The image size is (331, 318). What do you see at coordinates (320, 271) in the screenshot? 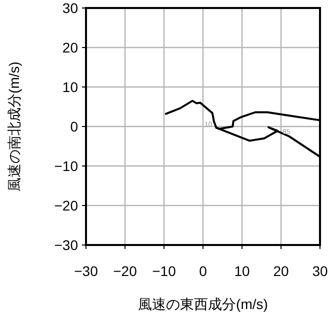
I see `x-tick-label: 30` at bounding box center [320, 271].